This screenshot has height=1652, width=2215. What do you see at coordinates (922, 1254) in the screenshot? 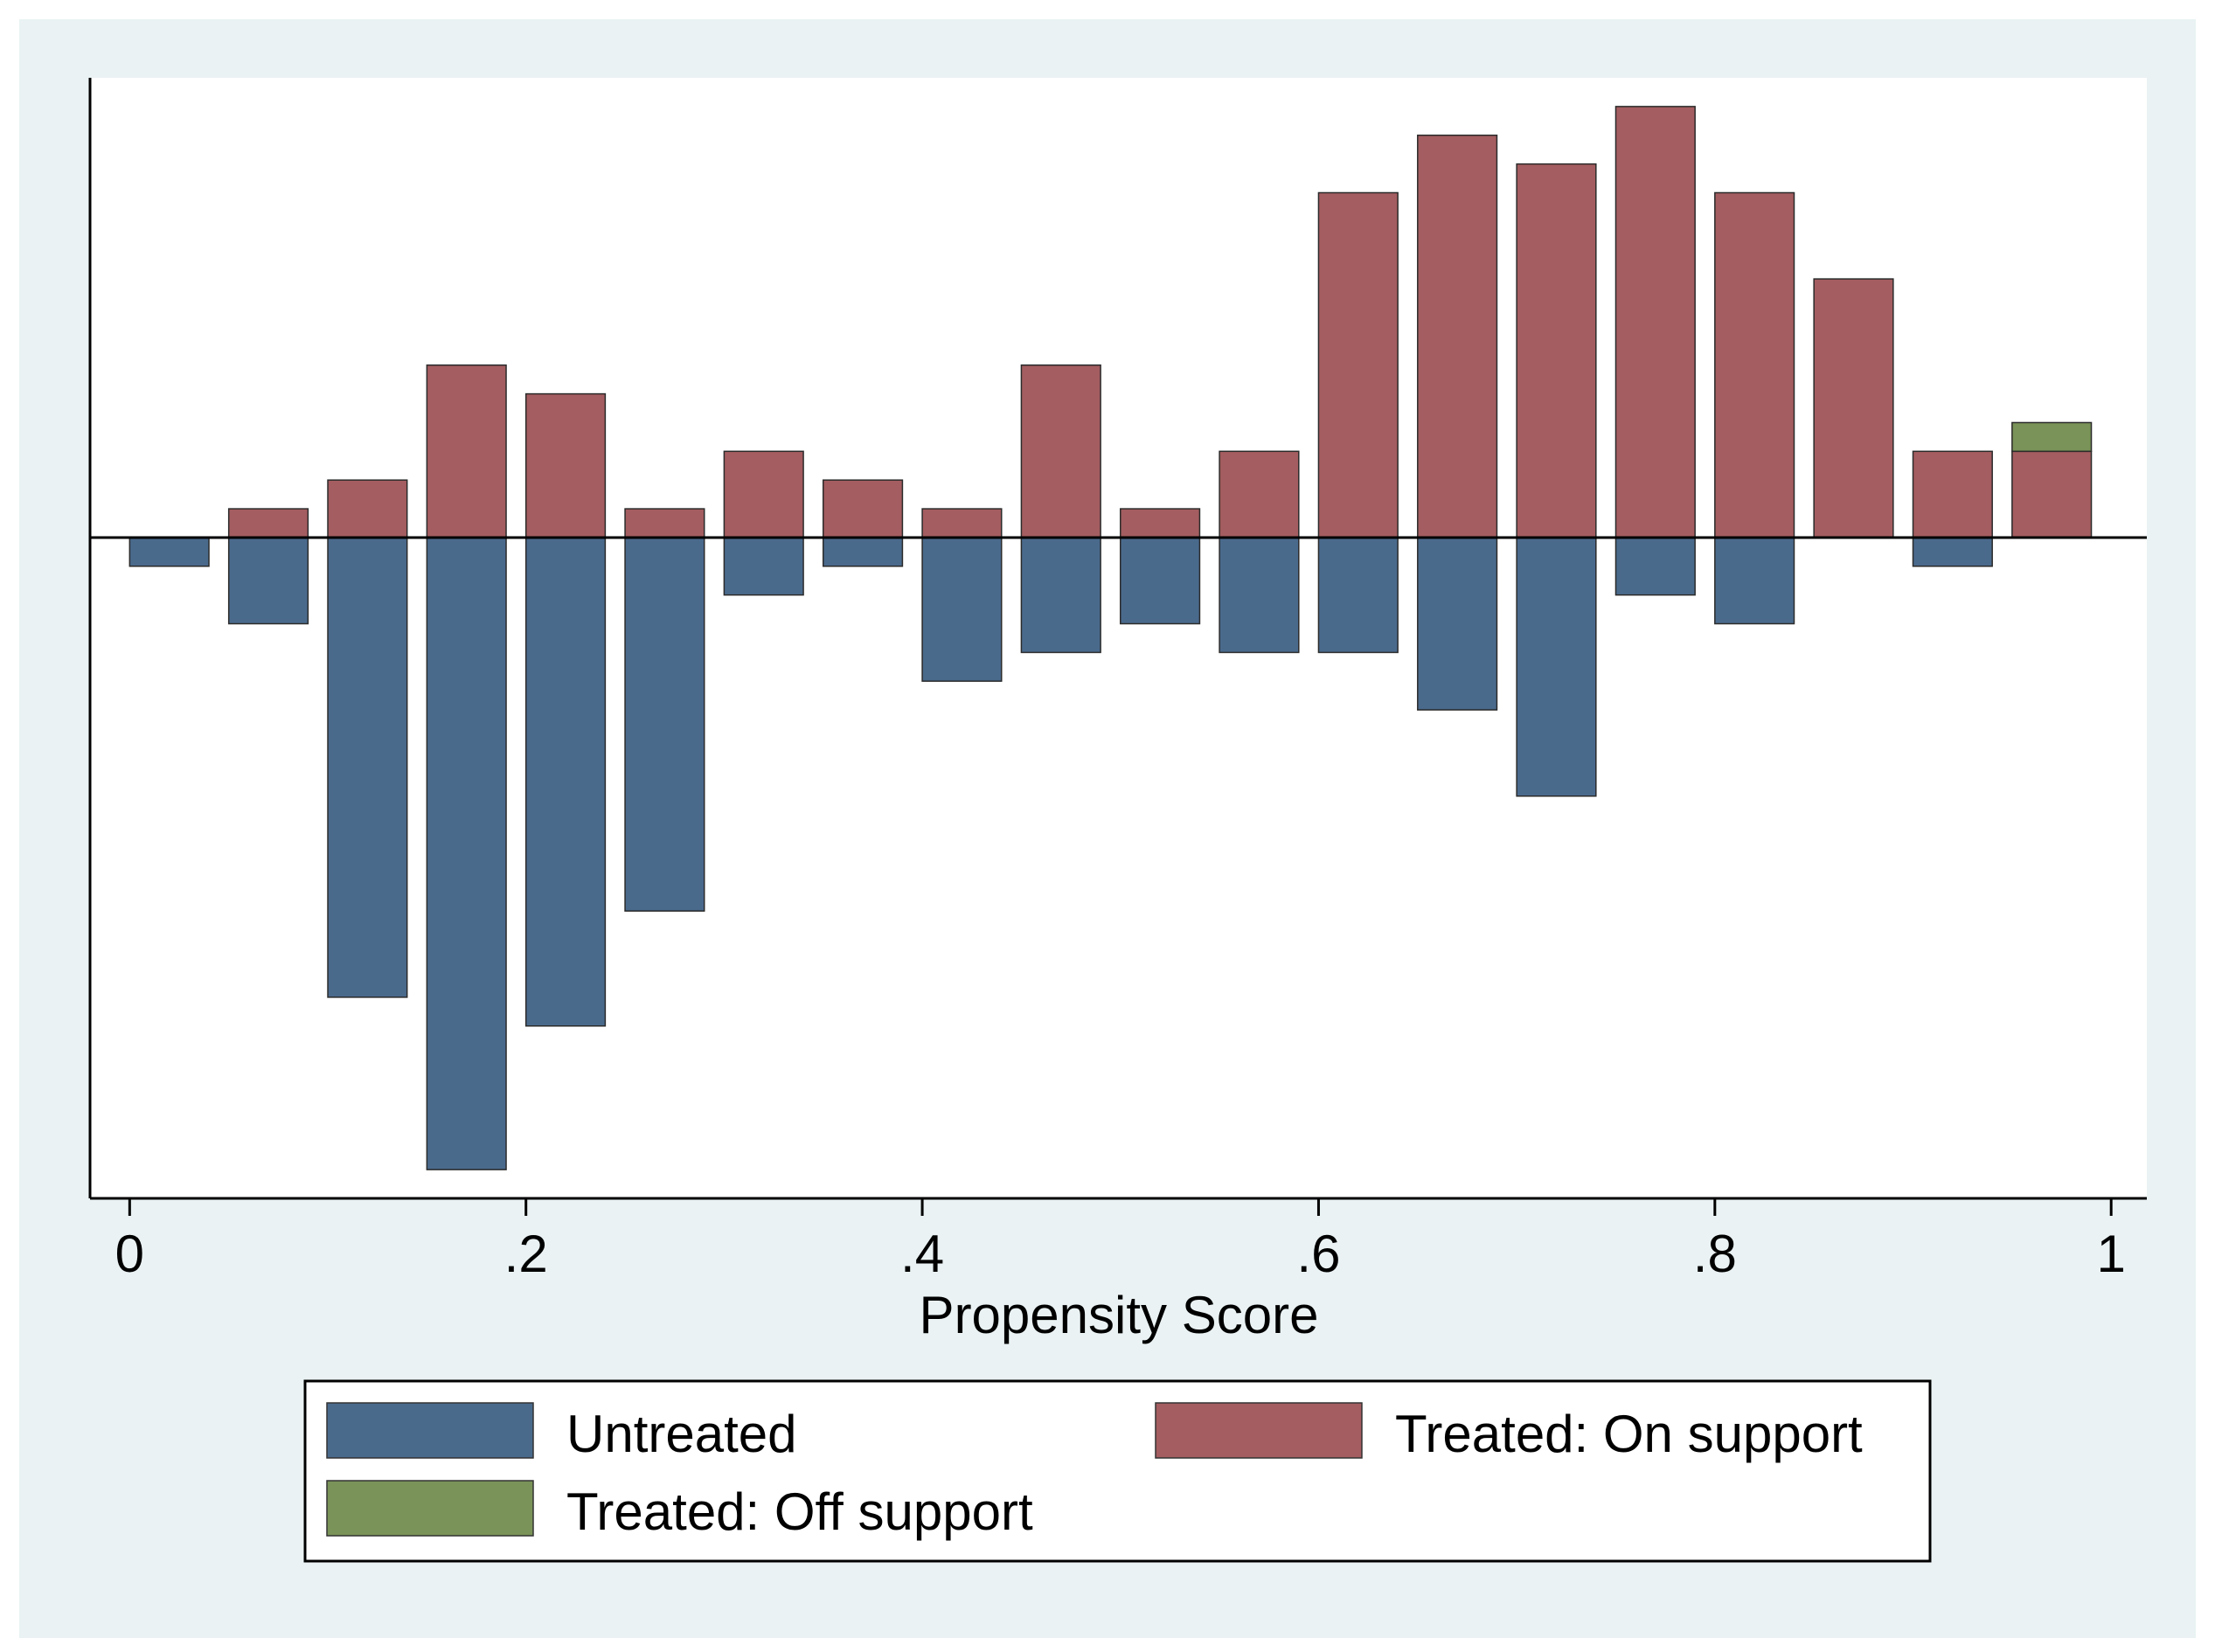
I see `x-tick-label: .4` at bounding box center [922, 1254].